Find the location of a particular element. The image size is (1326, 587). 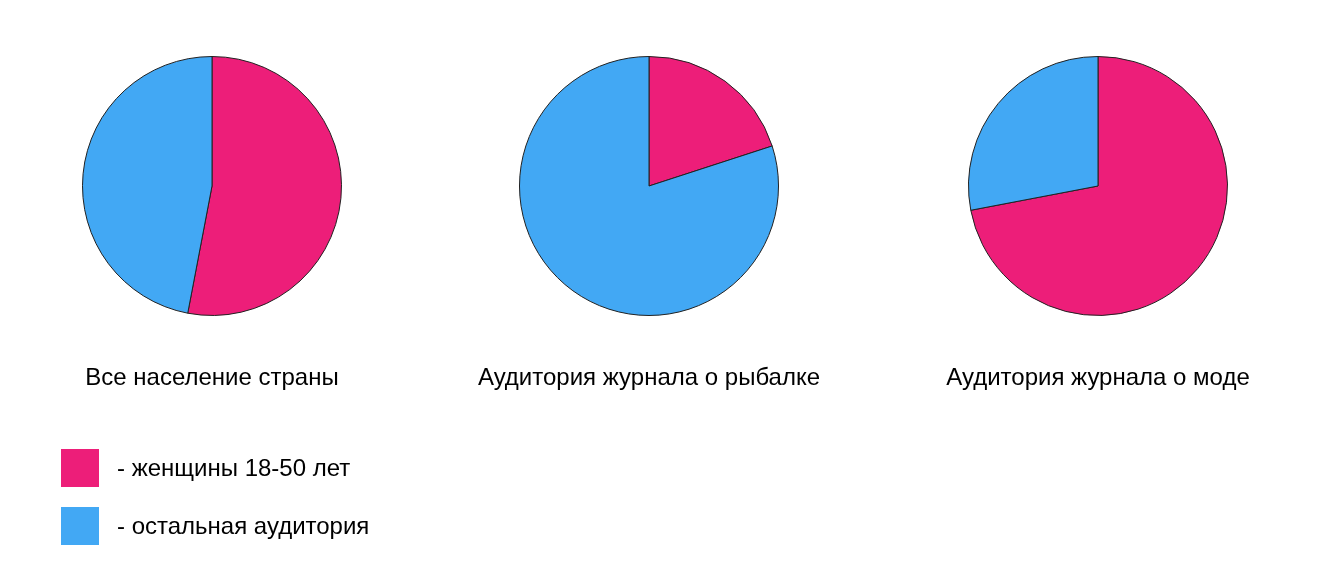

text: Аудитория журнала о моде is located at coordinates (1098, 377).